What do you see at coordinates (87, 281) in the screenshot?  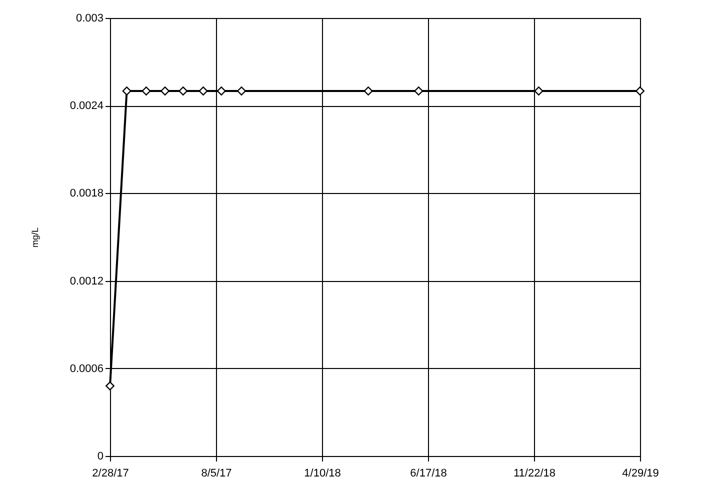 I see `y-tick-label: 0.0012` at bounding box center [87, 281].